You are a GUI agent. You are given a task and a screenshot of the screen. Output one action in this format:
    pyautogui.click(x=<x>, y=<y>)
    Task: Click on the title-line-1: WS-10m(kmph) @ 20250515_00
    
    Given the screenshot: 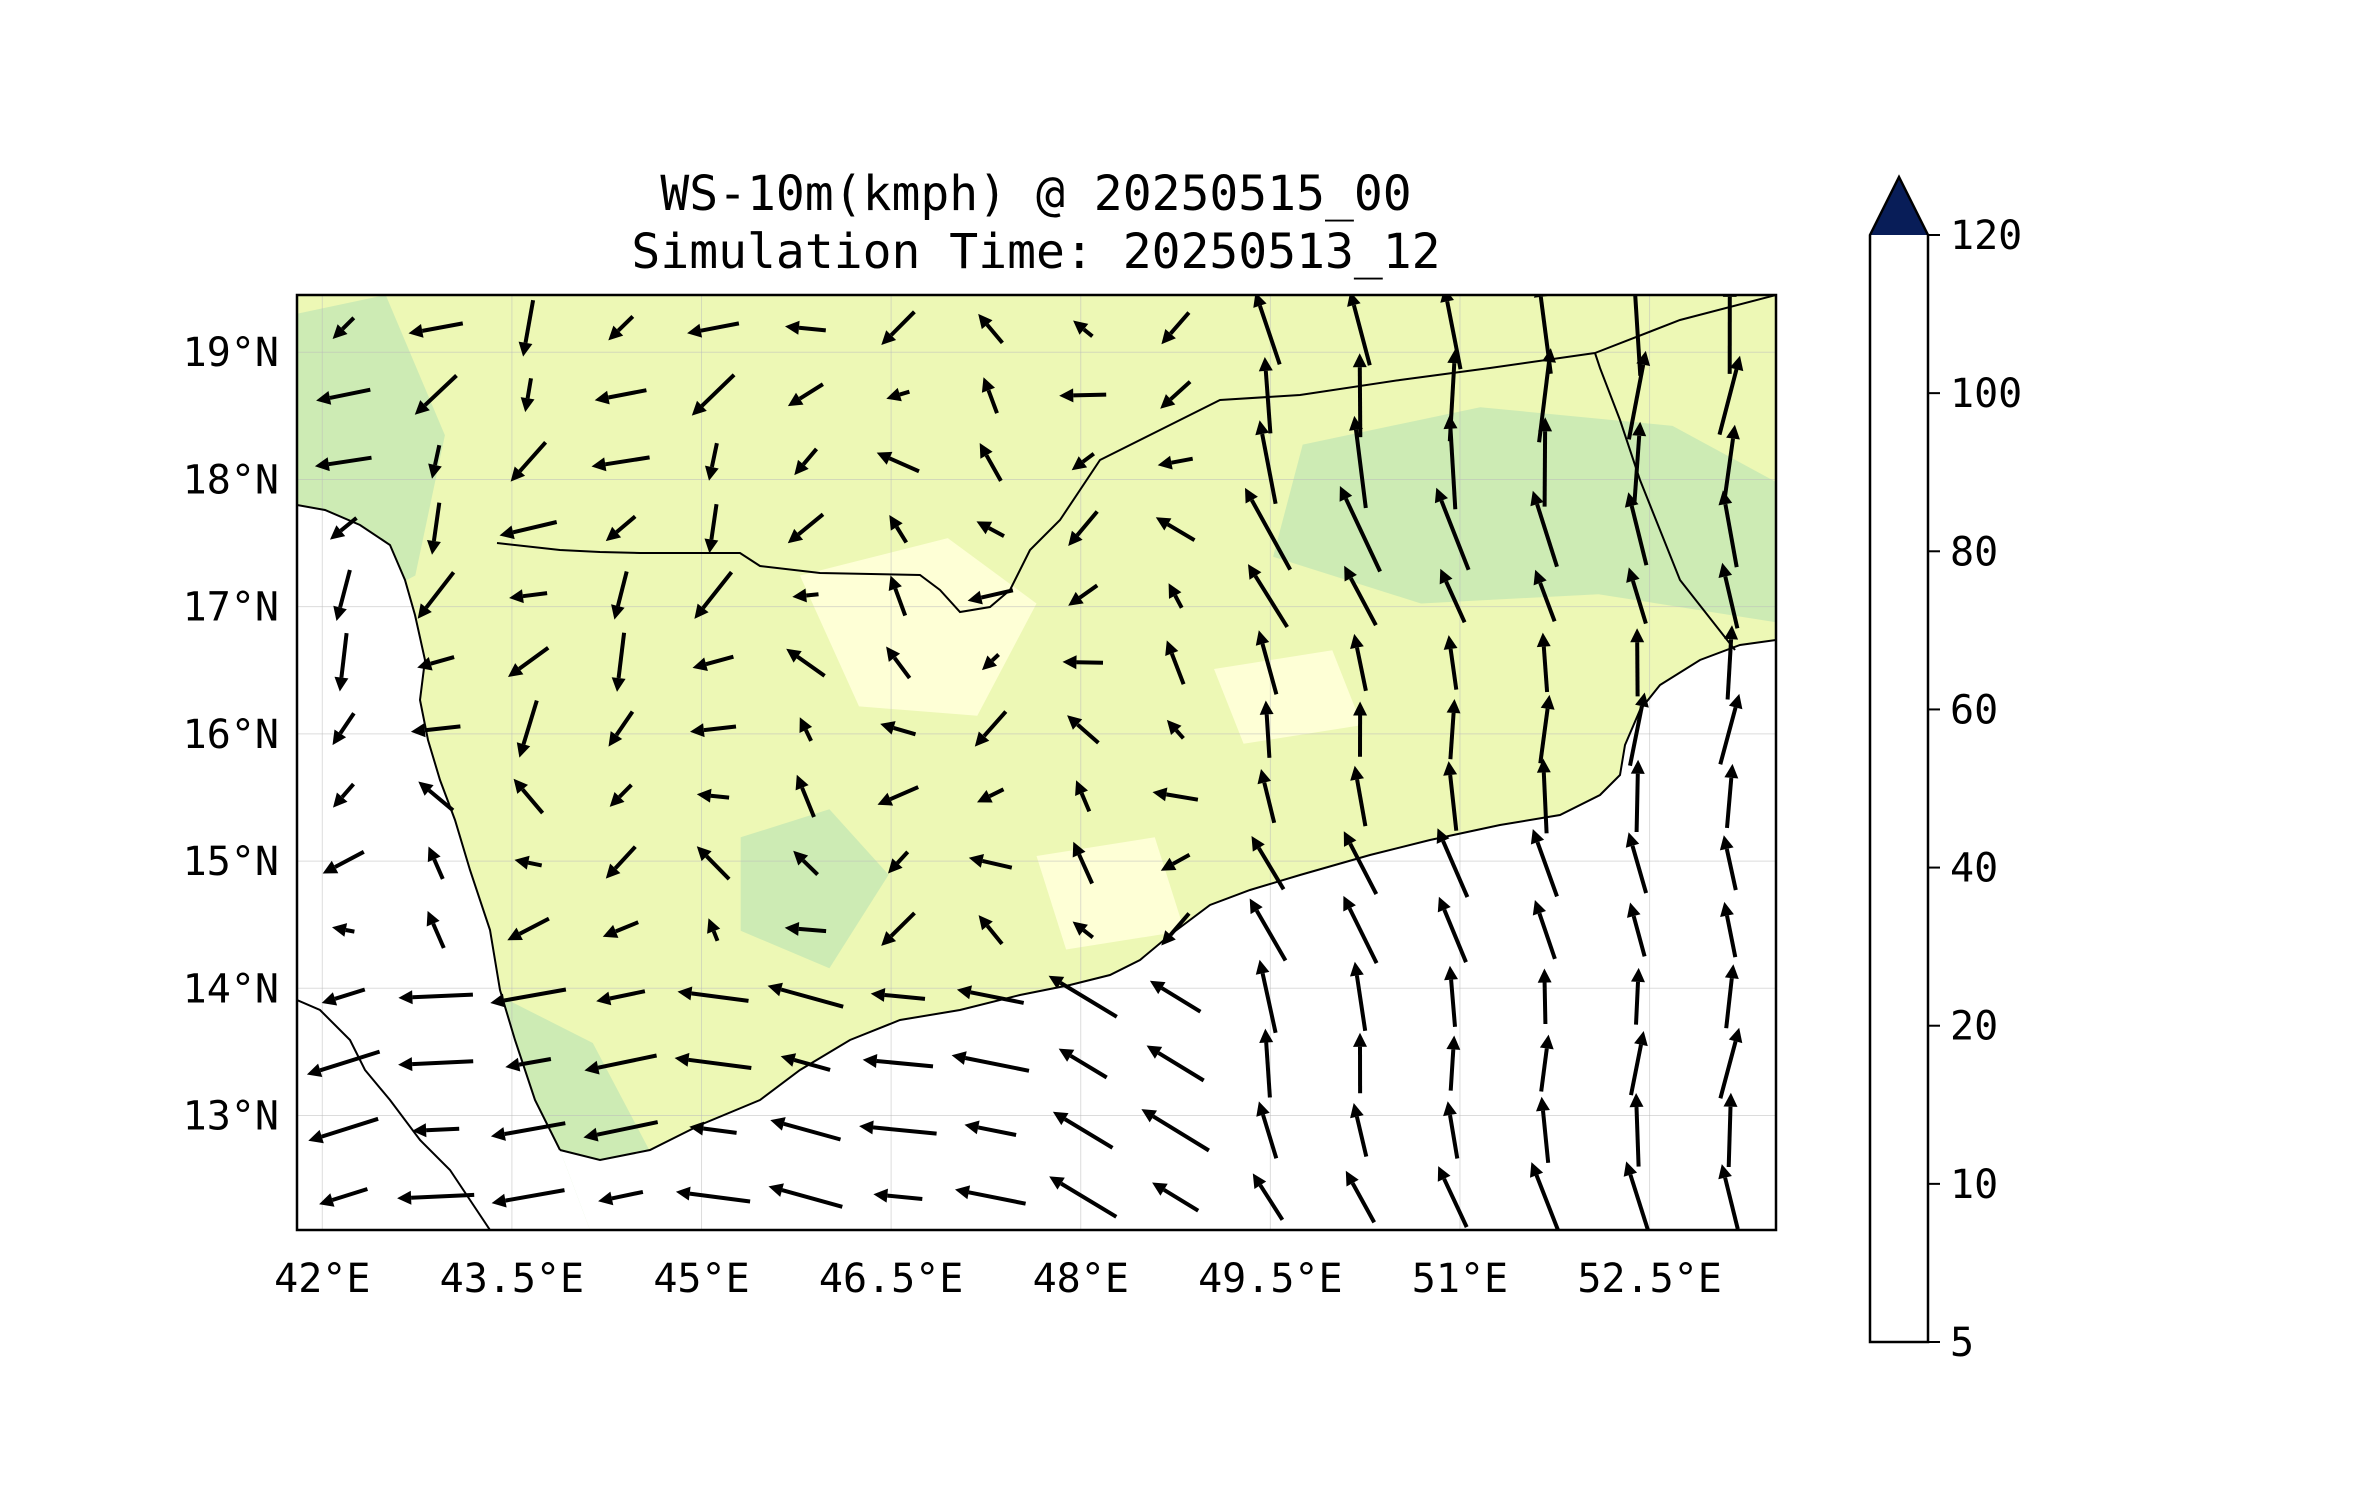 What is the action you would take?
    pyautogui.click(x=1035, y=194)
    